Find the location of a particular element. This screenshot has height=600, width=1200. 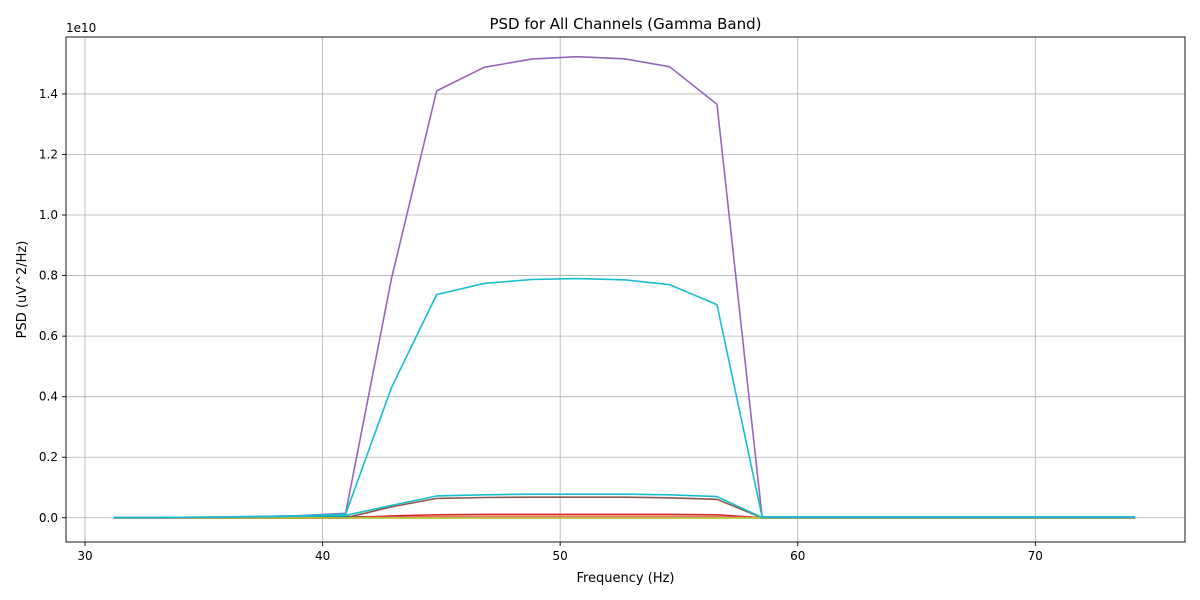

x-tick-label: 30 is located at coordinates (84, 556).